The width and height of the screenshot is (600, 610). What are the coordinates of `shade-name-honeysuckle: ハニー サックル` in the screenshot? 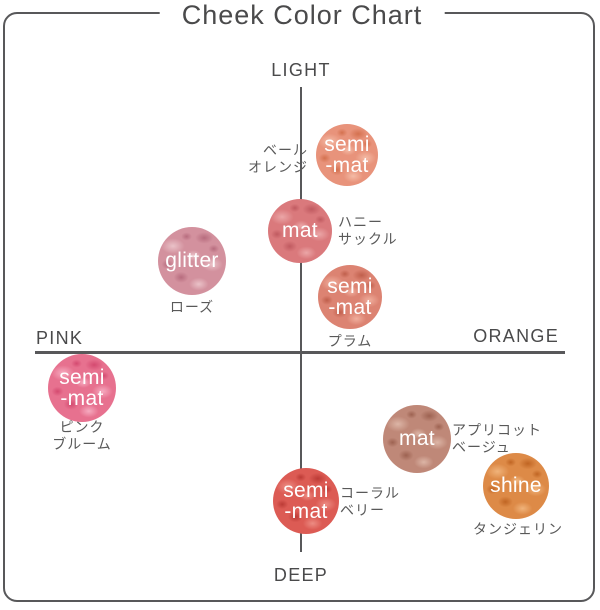 It's located at (368, 230).